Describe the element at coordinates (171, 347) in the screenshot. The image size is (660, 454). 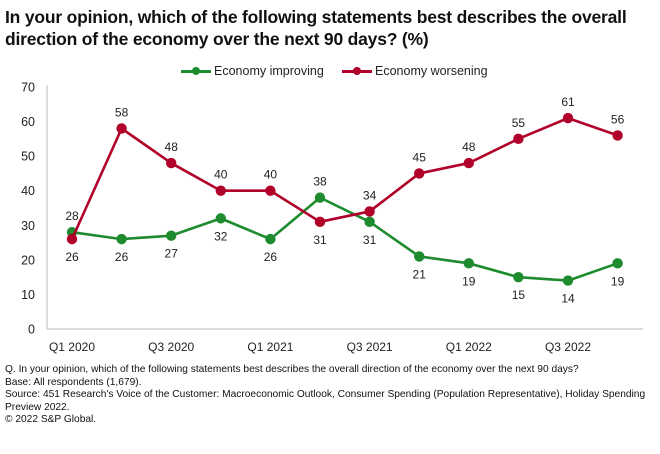
I see `x-tick-label: Q3 2020` at that location.